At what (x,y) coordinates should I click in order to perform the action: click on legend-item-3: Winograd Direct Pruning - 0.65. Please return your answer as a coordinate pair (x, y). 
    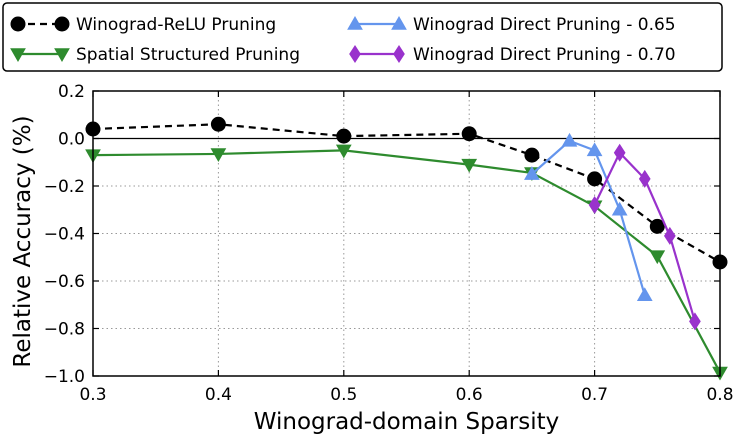
    Looking at the image, I should click on (511, 25).